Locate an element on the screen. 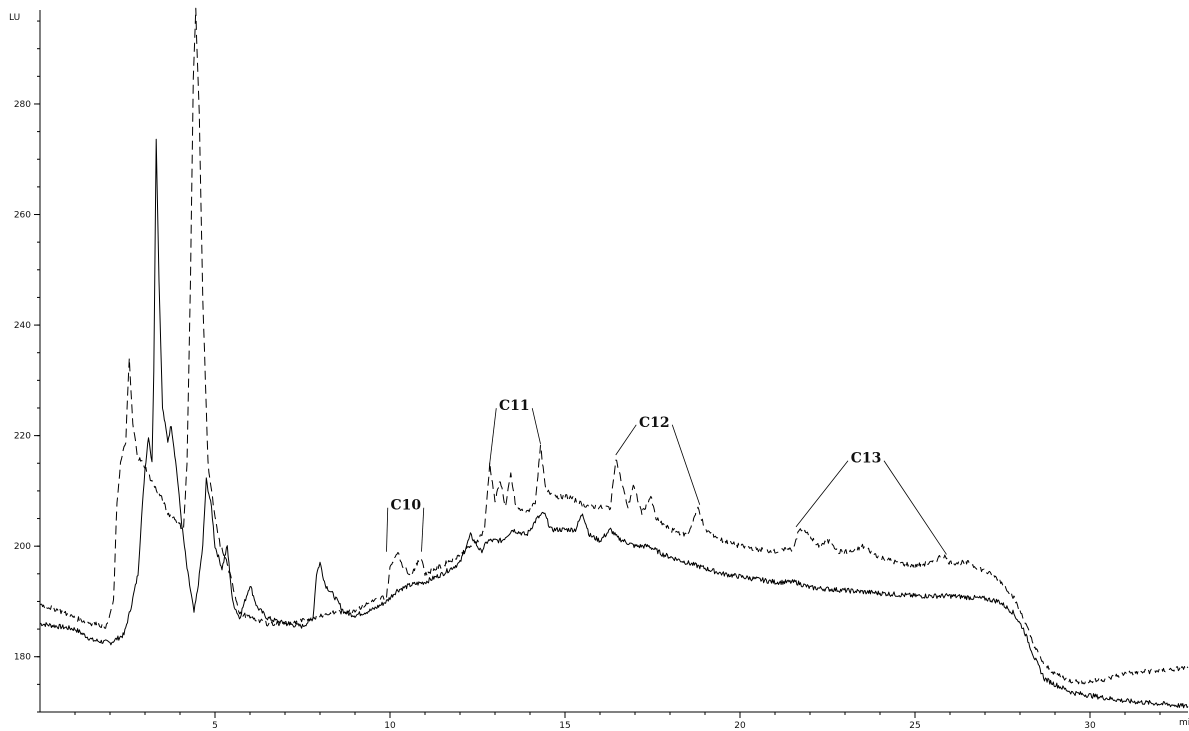  x-tick-label: 30 is located at coordinates (1090, 726).